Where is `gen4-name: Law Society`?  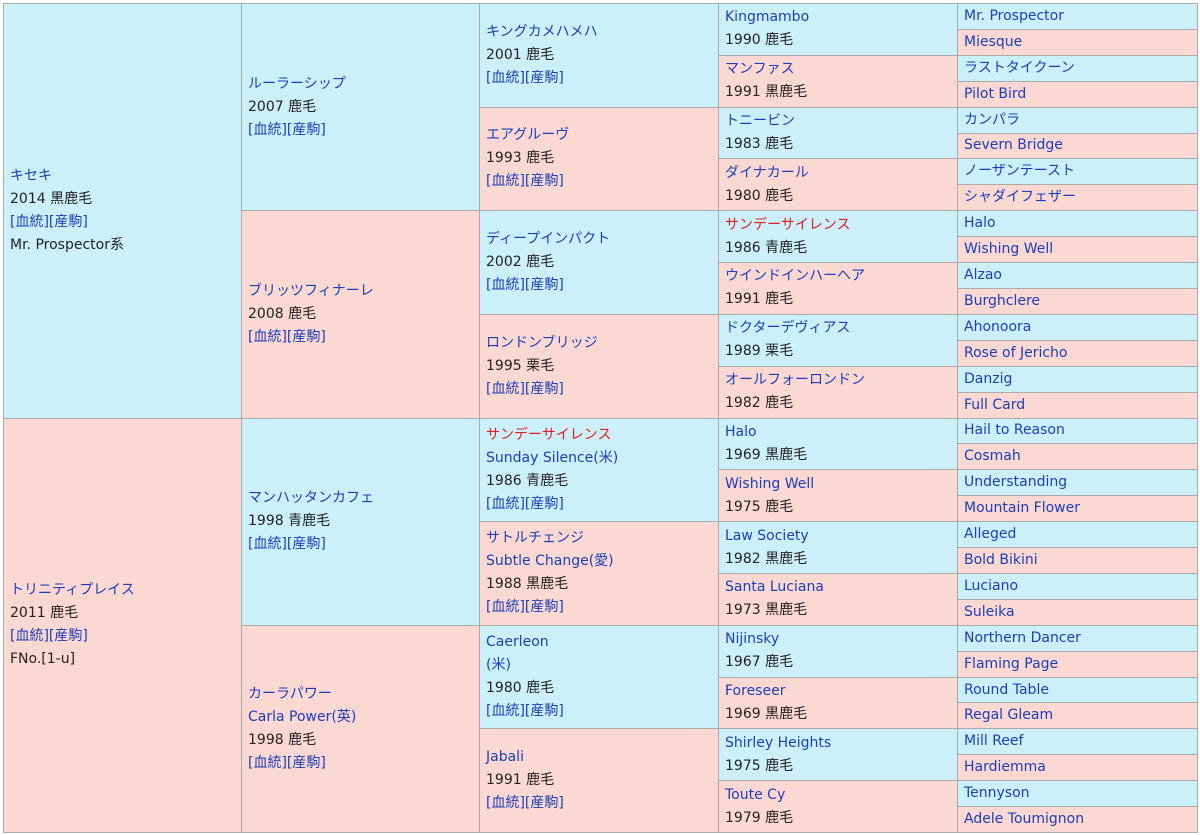
gen4-name: Law Society is located at coordinates (767, 535).